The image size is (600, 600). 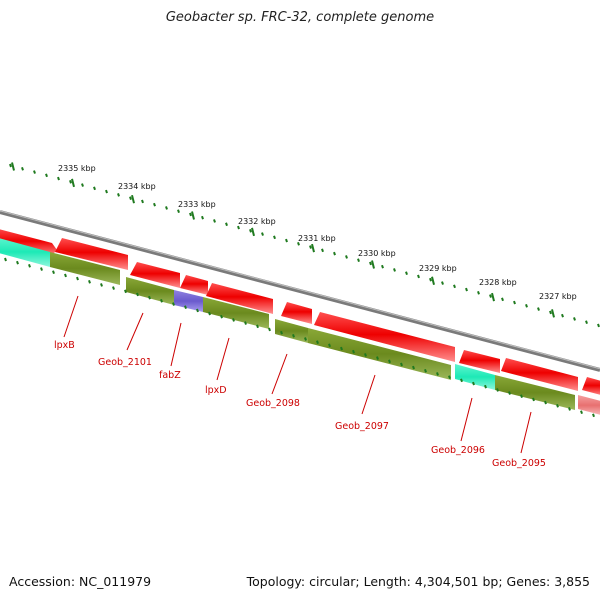 What do you see at coordinates (273, 403) in the screenshot?
I see `gene-label: Geob_2098` at bounding box center [273, 403].